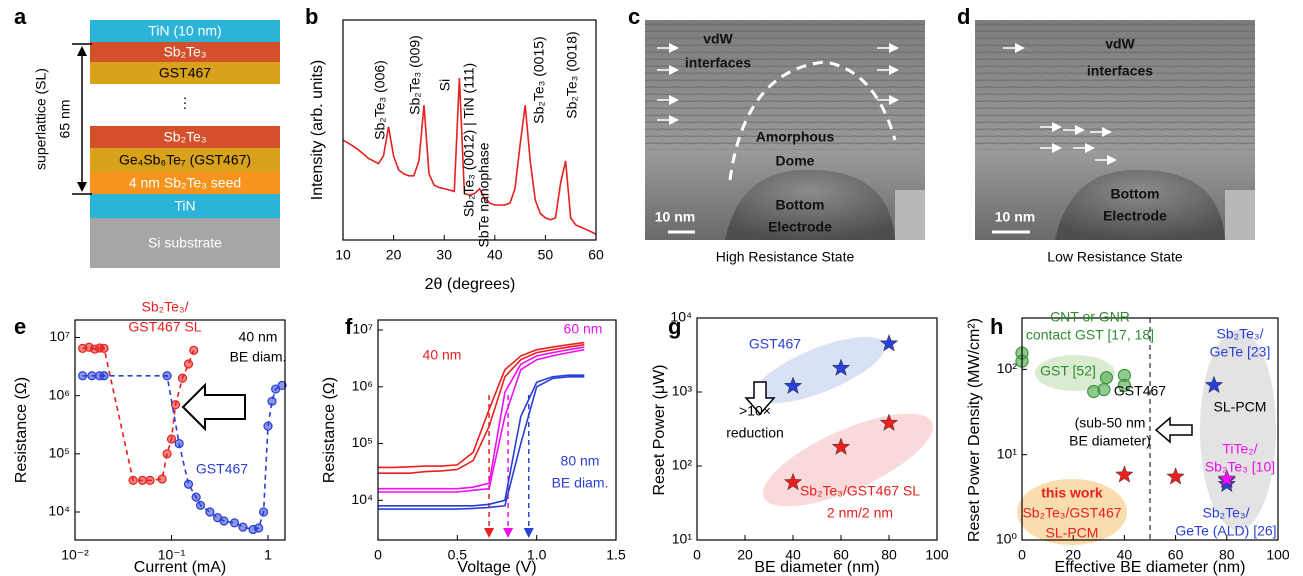  I want to click on image-label: vdW, so click(718, 39).